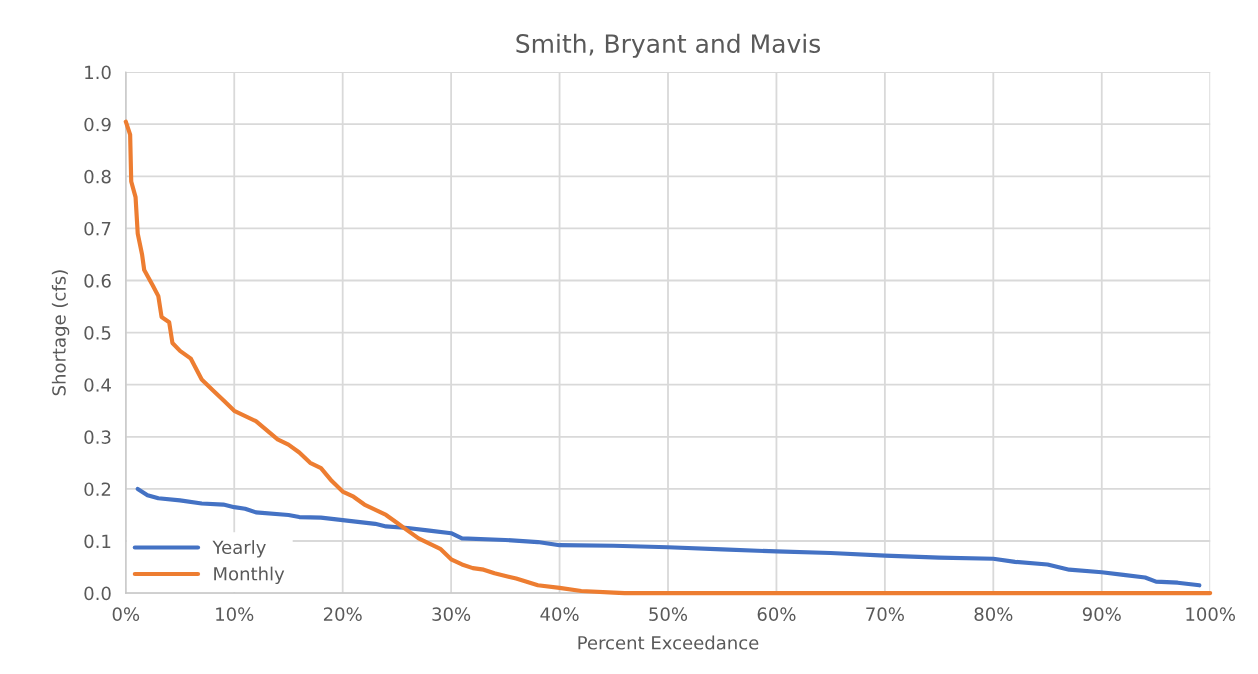 The image size is (1258, 674). Describe the element at coordinates (239, 549) in the screenshot. I see `legend-label: Yearly` at that location.